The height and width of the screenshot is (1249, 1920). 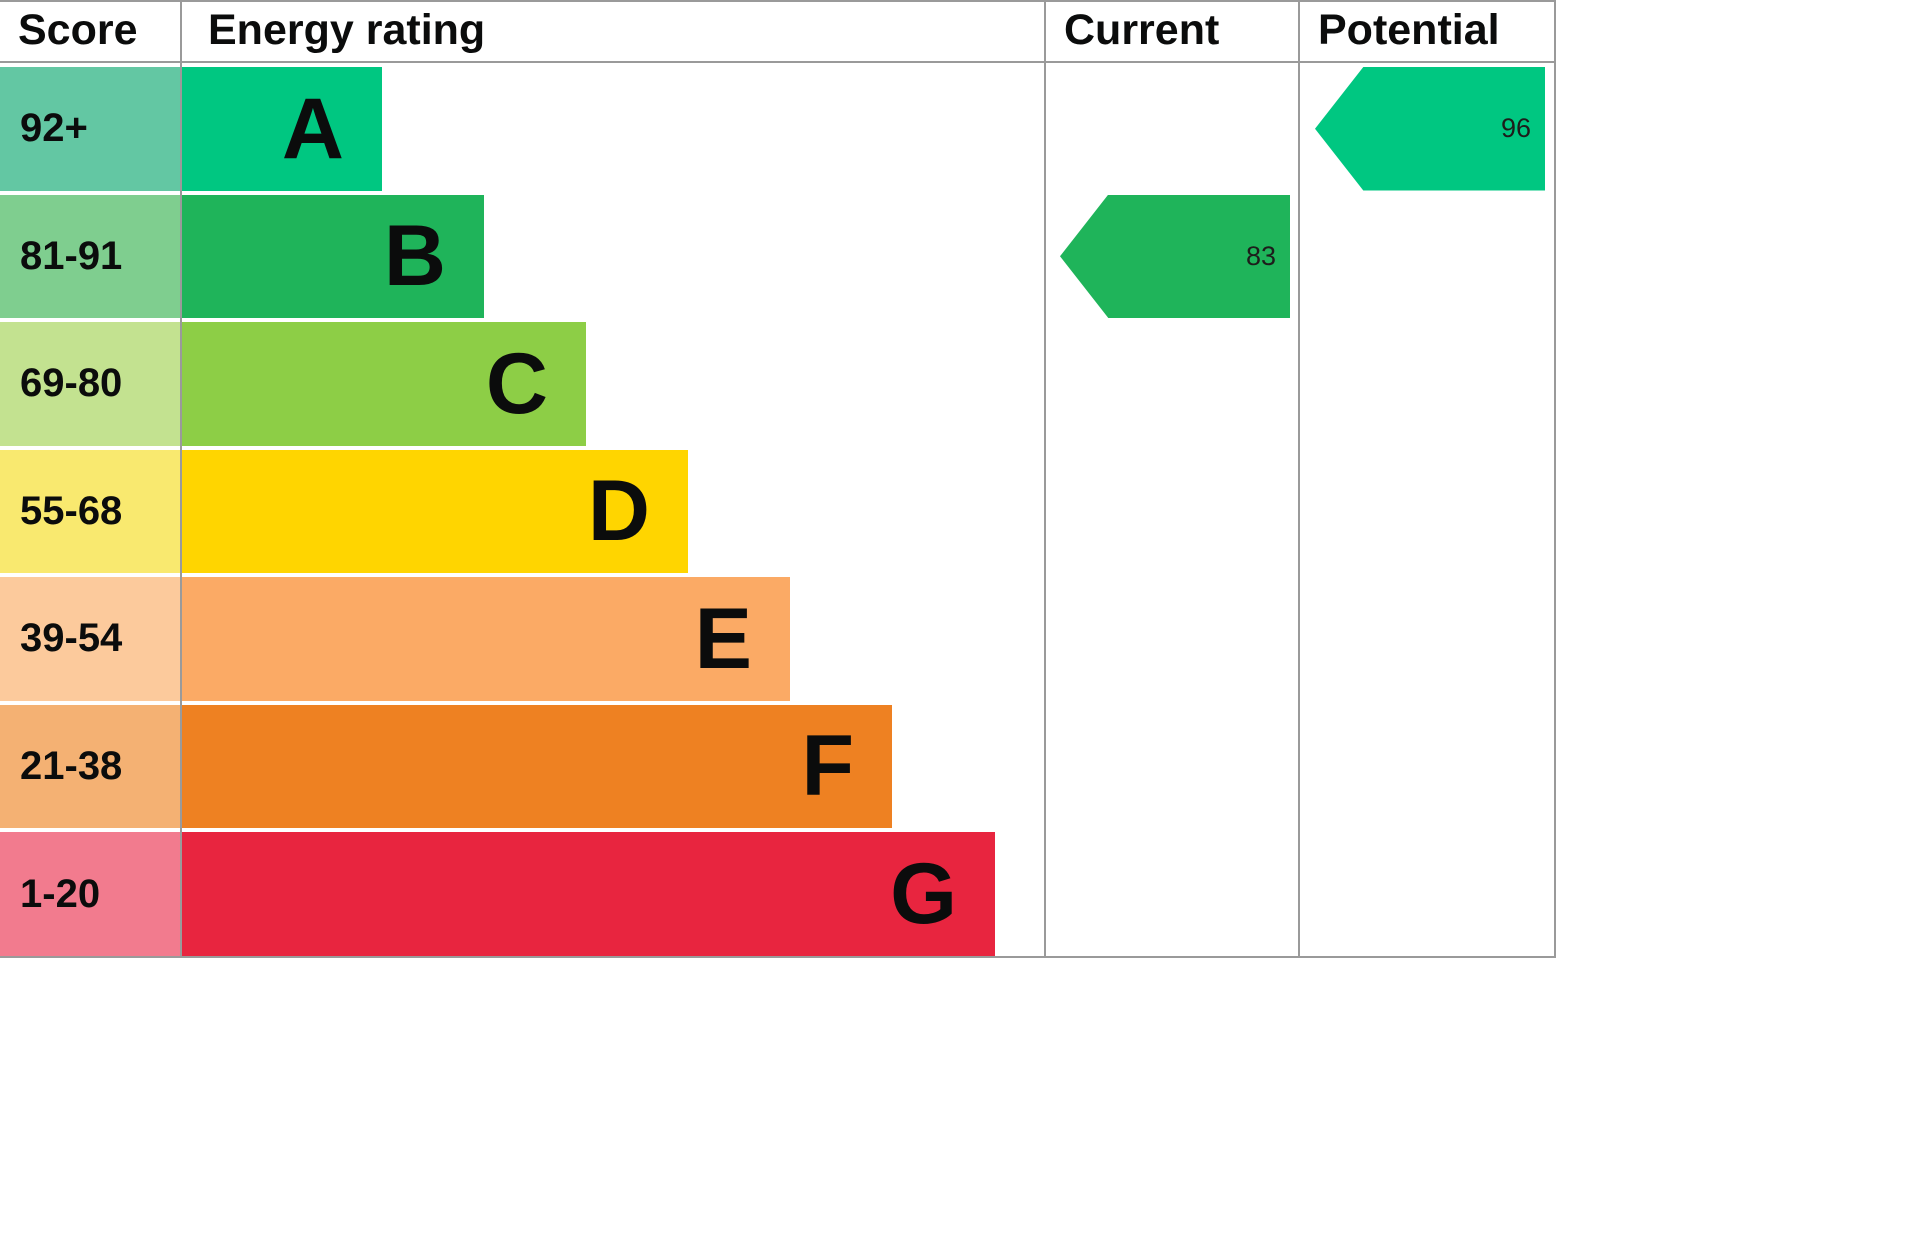 I want to click on potential-rating-value: 96, so click(x=1515, y=128).